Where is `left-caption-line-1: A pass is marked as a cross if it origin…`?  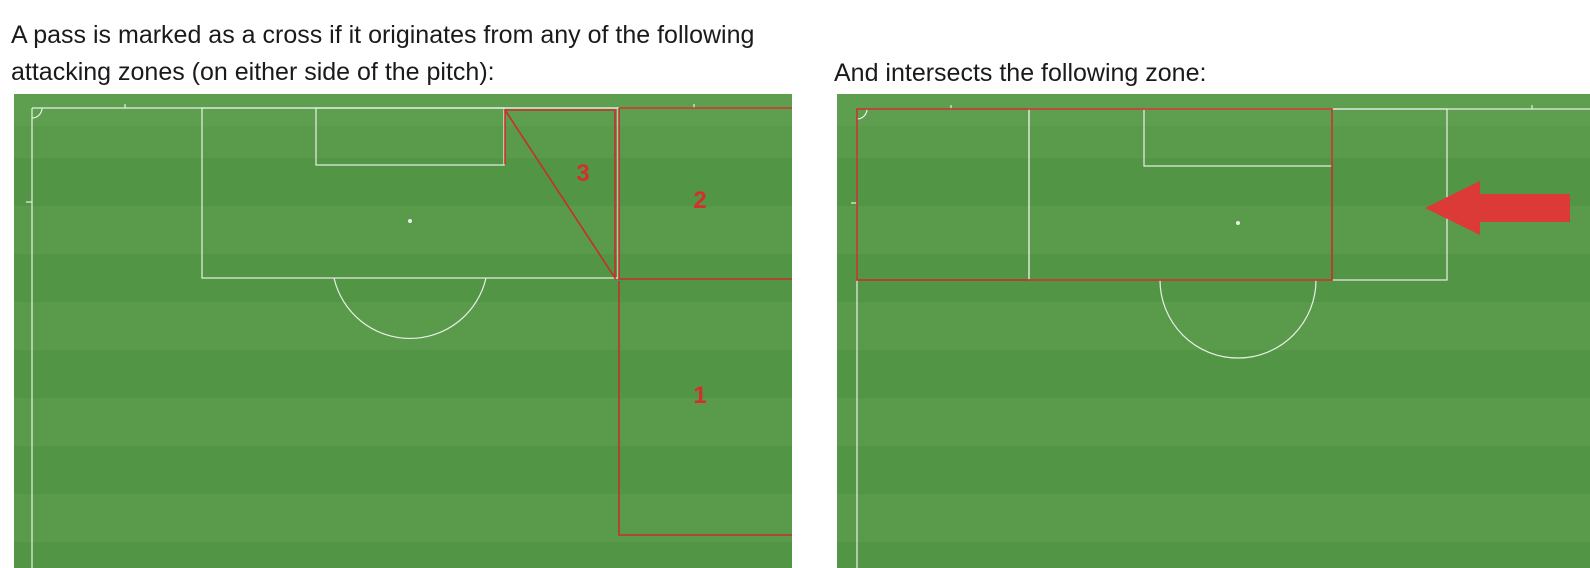
left-caption-line-1: A pass is marked as a cross if it origin… is located at coordinates (383, 35).